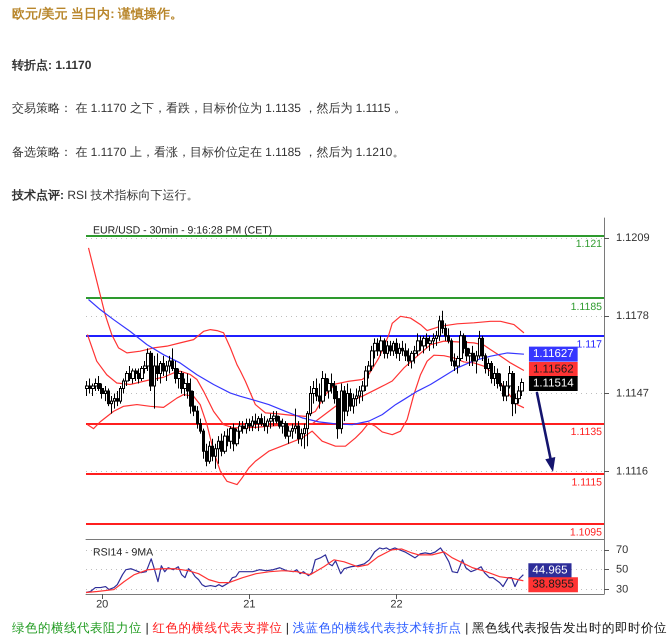  What do you see at coordinates (553, 584) in the screenshot?
I see `data-label: 38.8955` at bounding box center [553, 584].